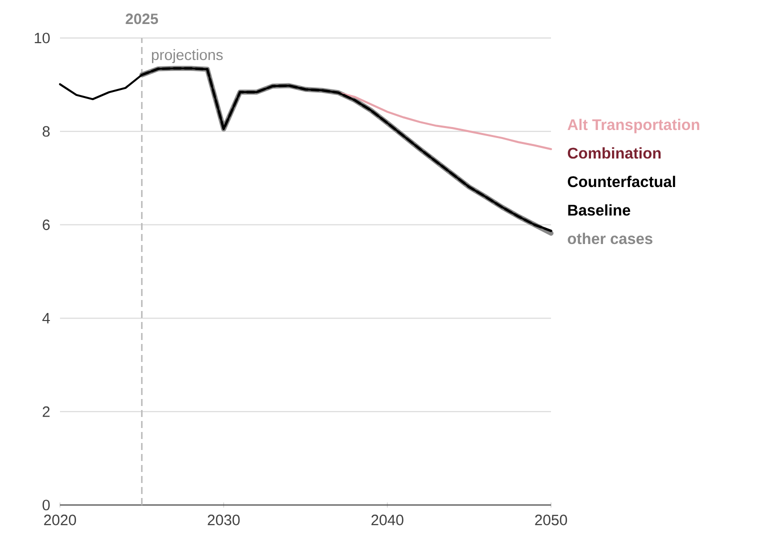 This screenshot has width=778, height=545. What do you see at coordinates (599, 210) in the screenshot?
I see `series-label: Baseline` at bounding box center [599, 210].